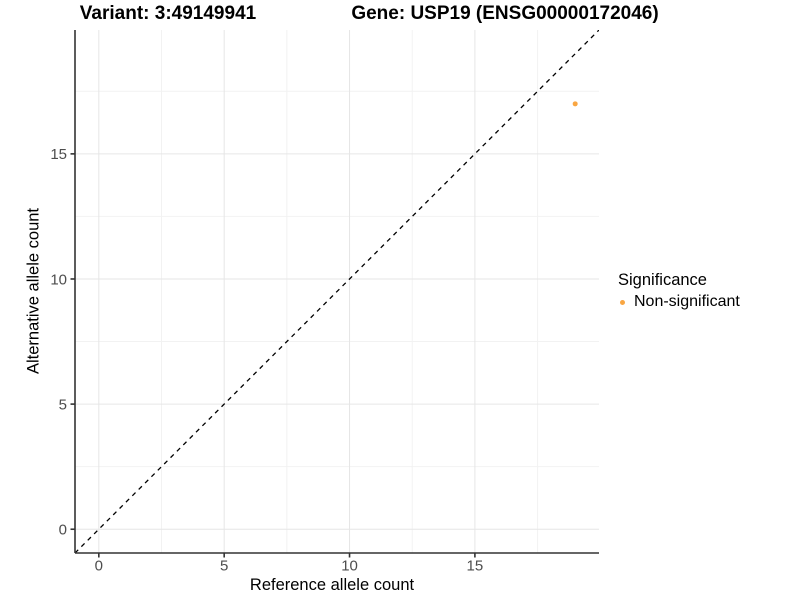  What do you see at coordinates (58, 279) in the screenshot?
I see `y-tick-label: 10` at bounding box center [58, 279].